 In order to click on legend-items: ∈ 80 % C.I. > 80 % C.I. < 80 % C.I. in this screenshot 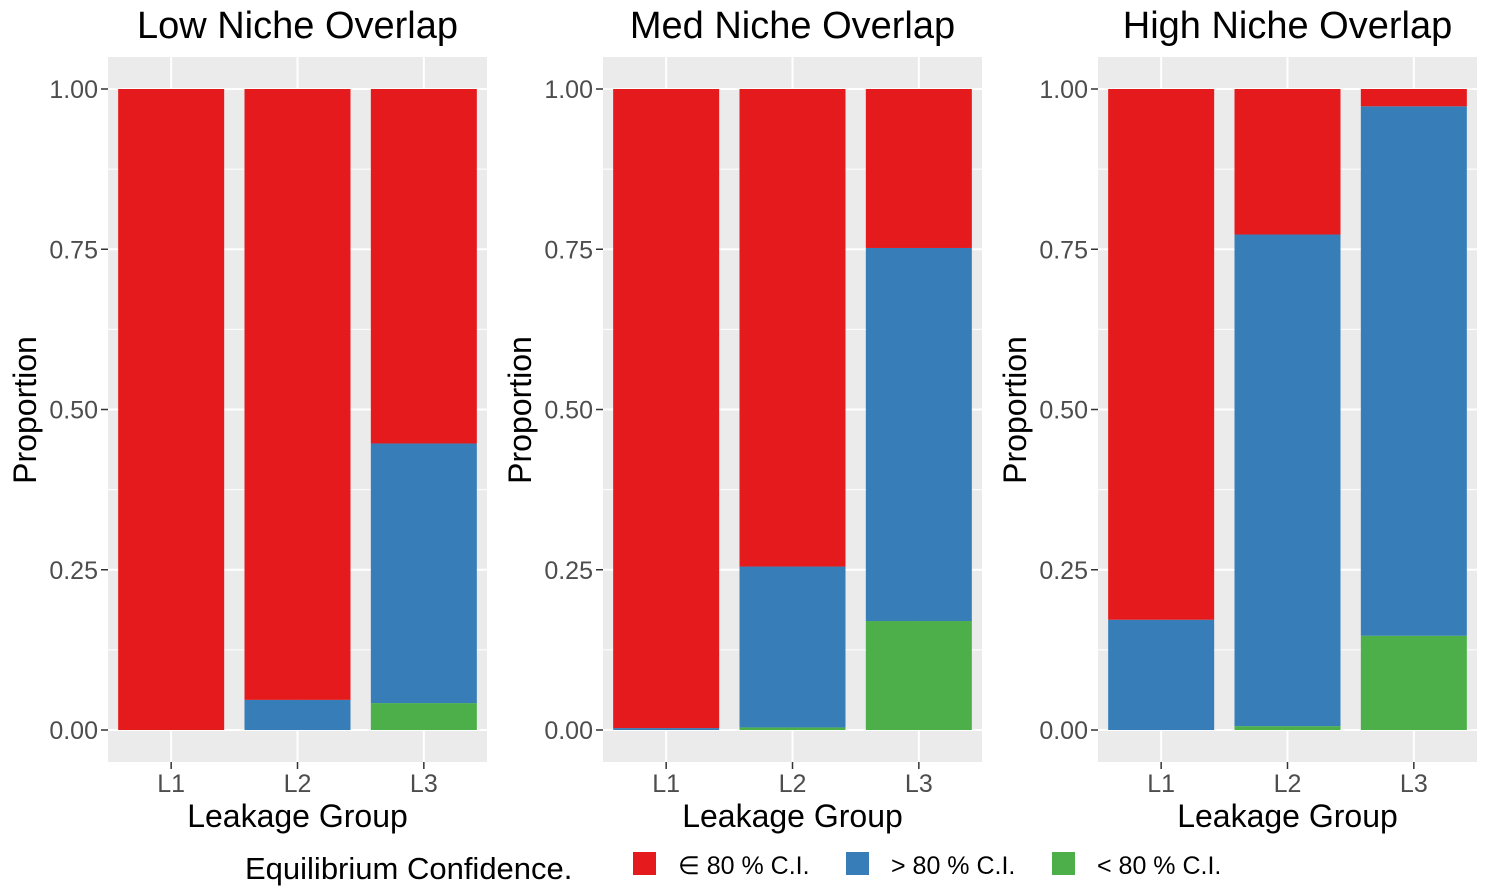, I will do `click(927, 866)`.